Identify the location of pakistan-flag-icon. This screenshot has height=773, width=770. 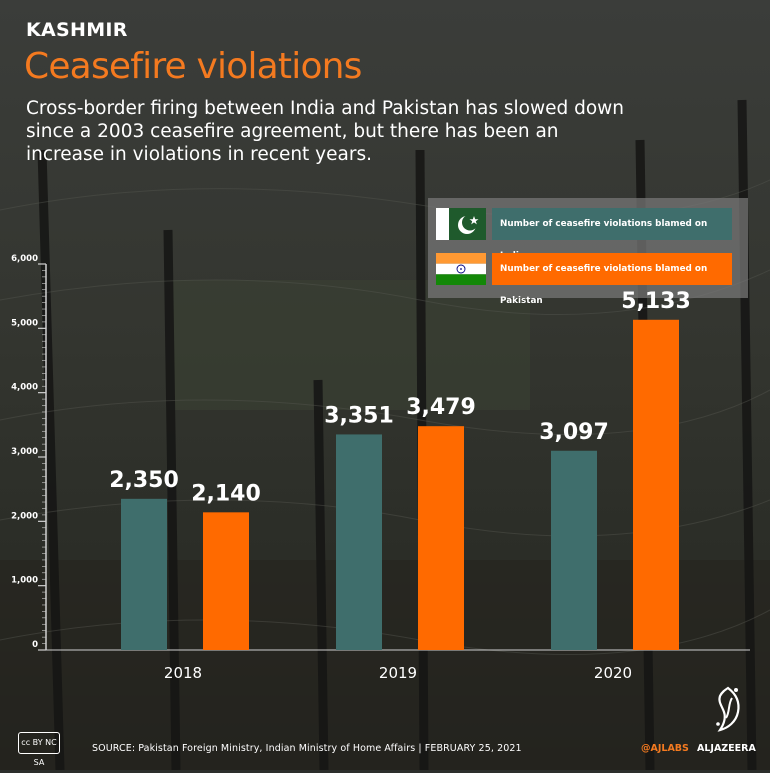
(461, 224).